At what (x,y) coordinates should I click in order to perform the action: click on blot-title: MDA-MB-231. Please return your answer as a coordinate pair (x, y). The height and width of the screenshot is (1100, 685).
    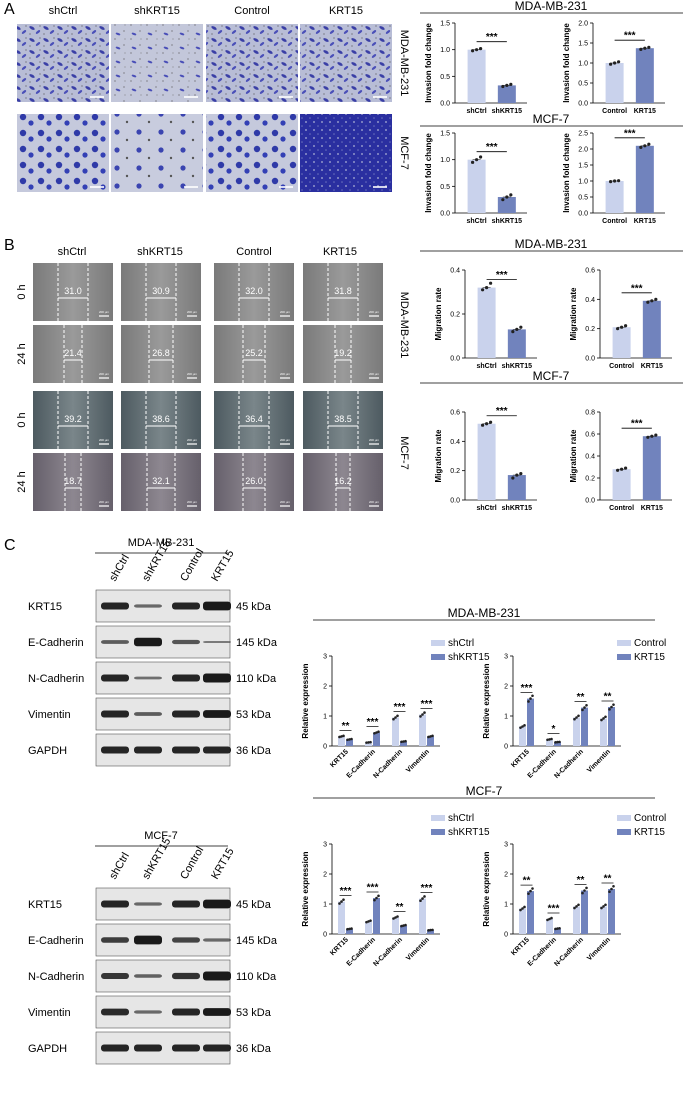
    Looking at the image, I should click on (161, 543).